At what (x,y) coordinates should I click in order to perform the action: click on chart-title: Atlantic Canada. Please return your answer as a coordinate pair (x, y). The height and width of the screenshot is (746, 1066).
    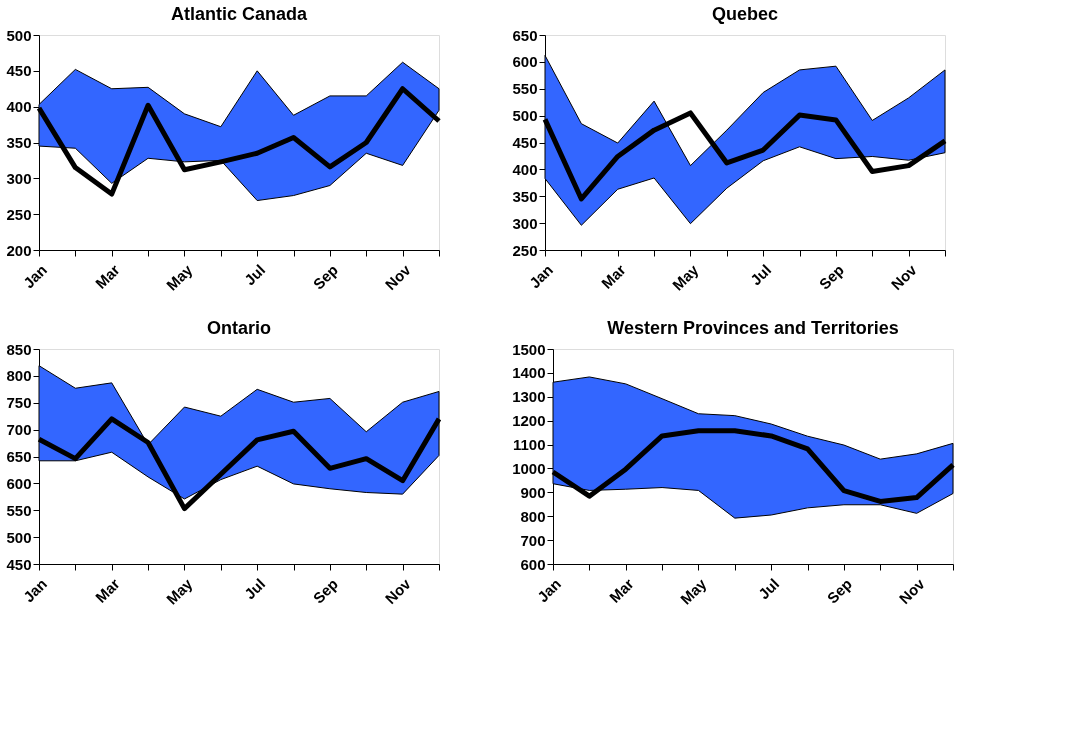
    Looking at the image, I should click on (239, 14).